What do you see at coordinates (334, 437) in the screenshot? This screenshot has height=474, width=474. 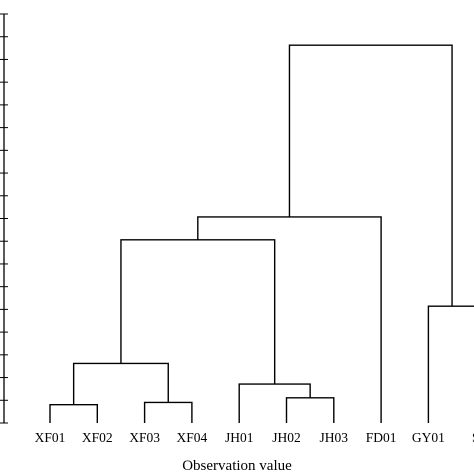 I see `leaf-label: JH03` at bounding box center [334, 437].